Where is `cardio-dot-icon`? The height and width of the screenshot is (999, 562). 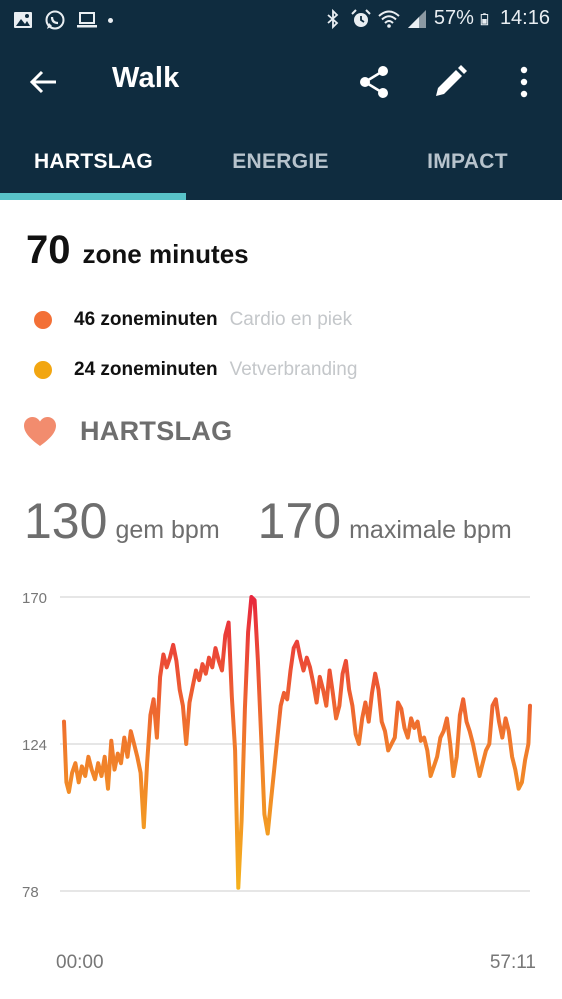 cardio-dot-icon is located at coordinates (43, 320).